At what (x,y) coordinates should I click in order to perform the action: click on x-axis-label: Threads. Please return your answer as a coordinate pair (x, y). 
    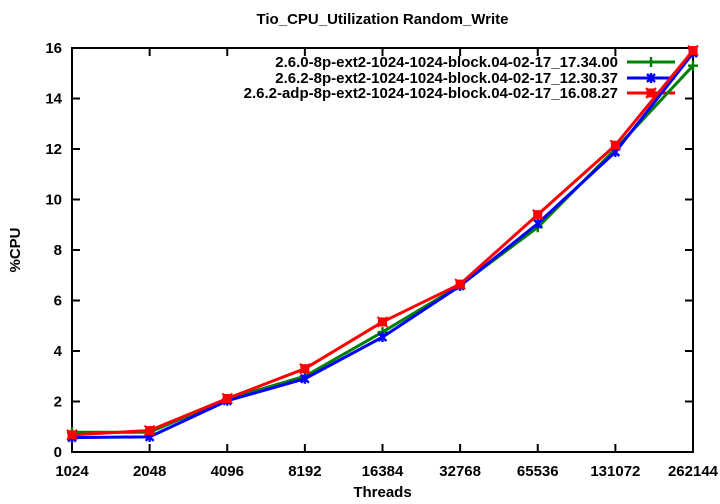
    Looking at the image, I should click on (382, 492).